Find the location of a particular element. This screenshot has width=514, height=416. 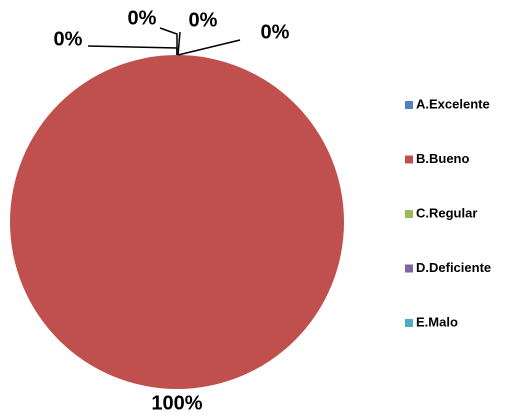

legend-label: C.Regular is located at coordinates (446, 212).